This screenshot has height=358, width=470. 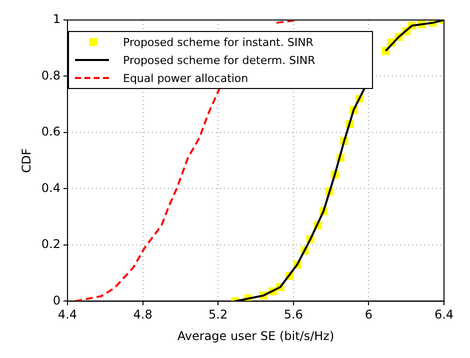 What do you see at coordinates (50, 75) in the screenshot?
I see `y-tick-label: 0.8` at bounding box center [50, 75].